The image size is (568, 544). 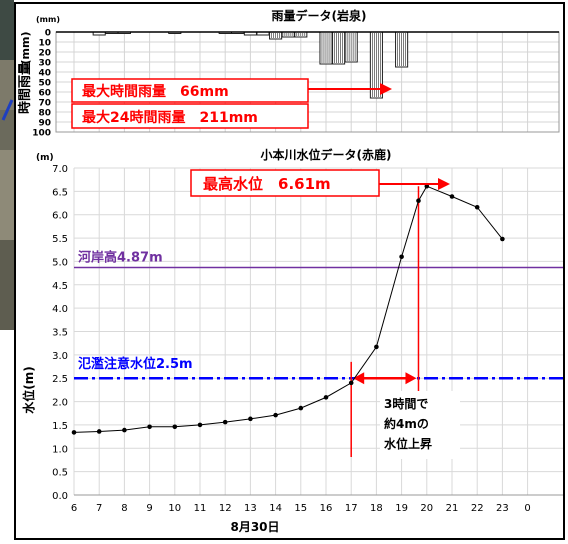 What do you see at coordinates (149, 508) in the screenshot?
I see `level-xtick-label: 9` at bounding box center [149, 508].